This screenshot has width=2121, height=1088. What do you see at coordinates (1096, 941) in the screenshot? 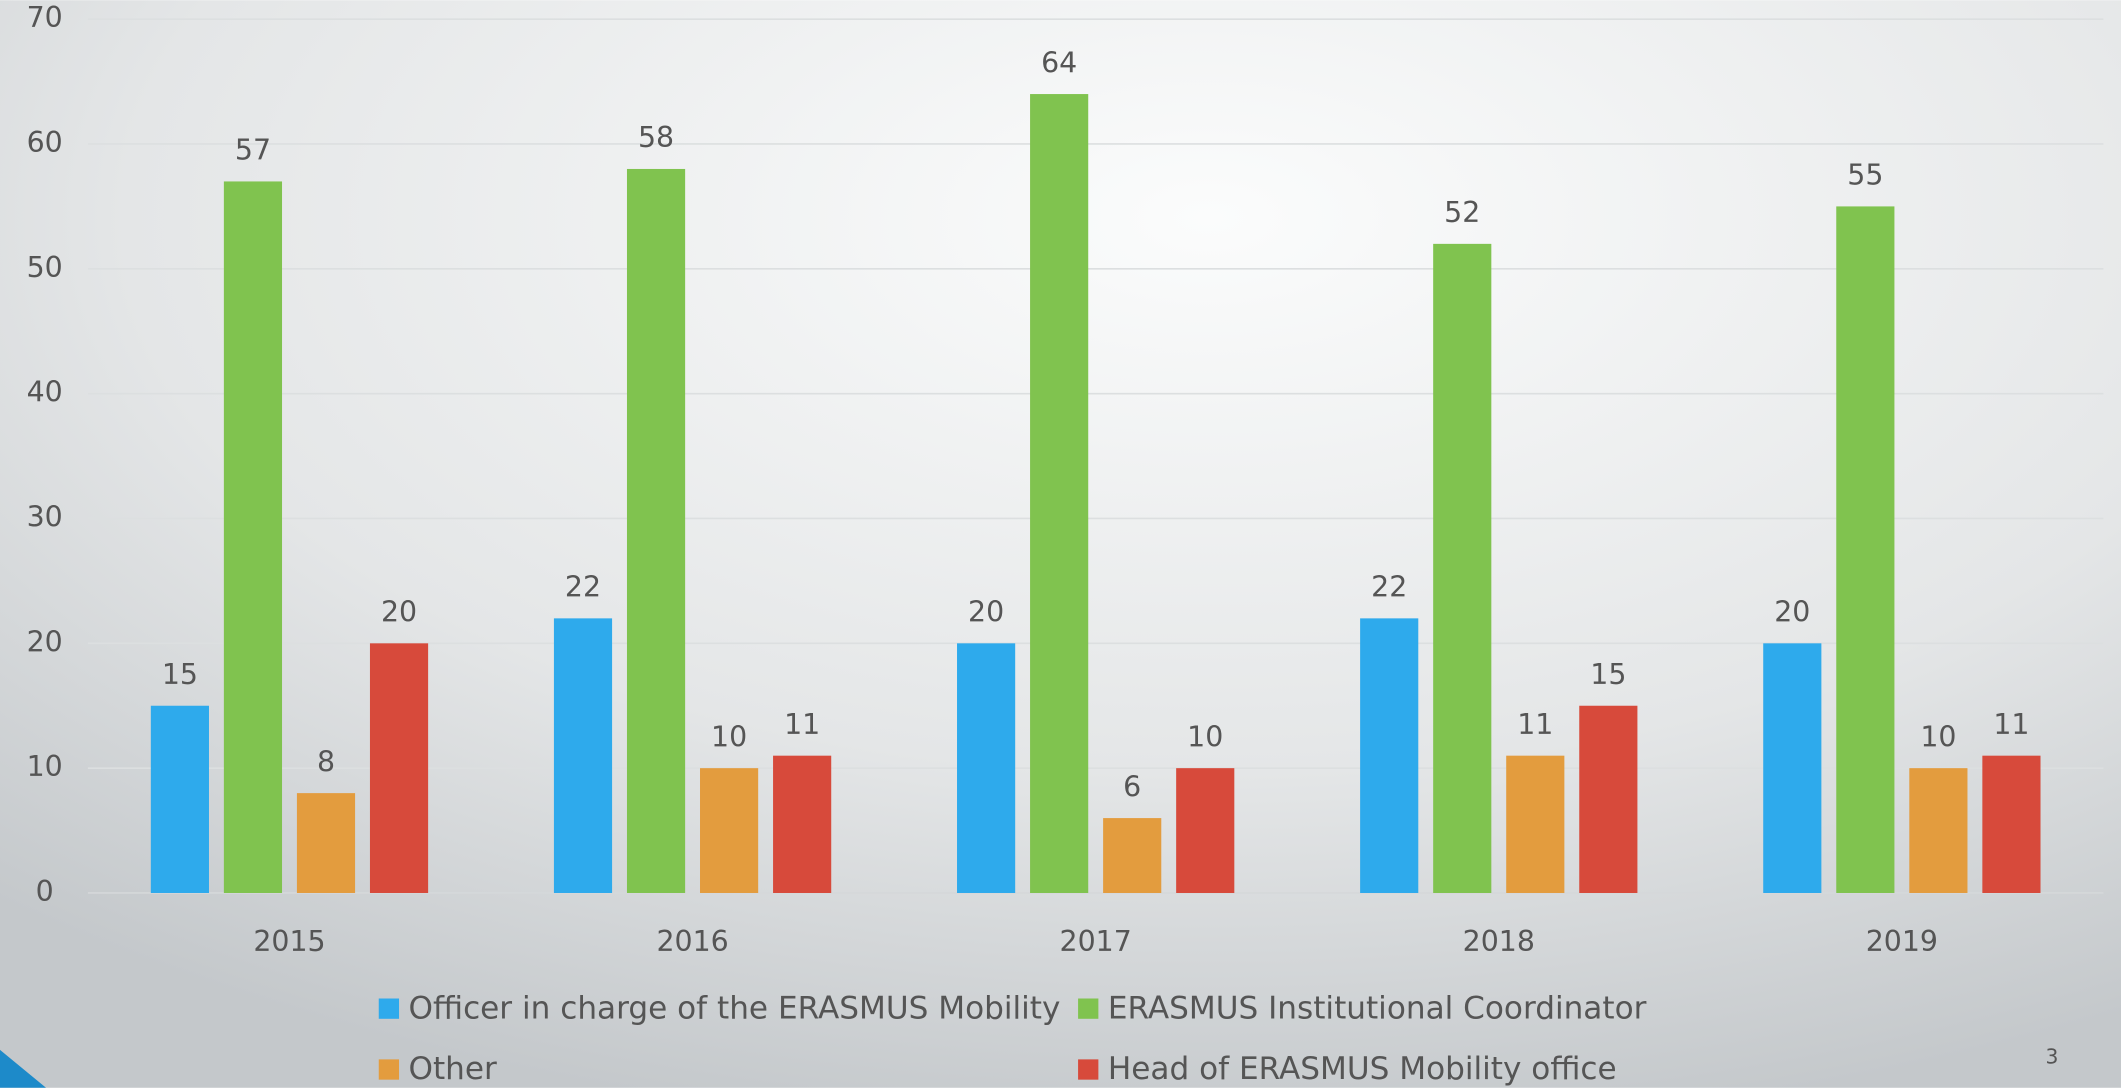
I see `x-tick-label: 2017` at bounding box center [1096, 941].